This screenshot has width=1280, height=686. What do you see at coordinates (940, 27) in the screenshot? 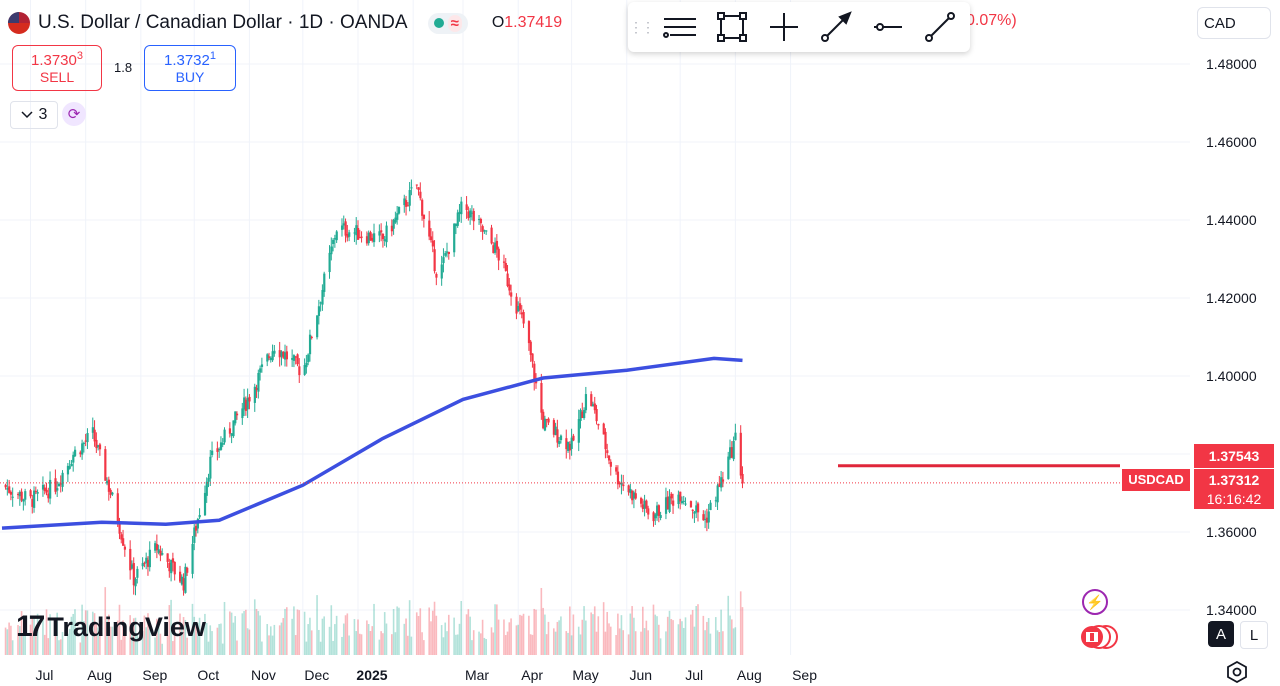
I see `trend-line-tool-button` at bounding box center [940, 27].